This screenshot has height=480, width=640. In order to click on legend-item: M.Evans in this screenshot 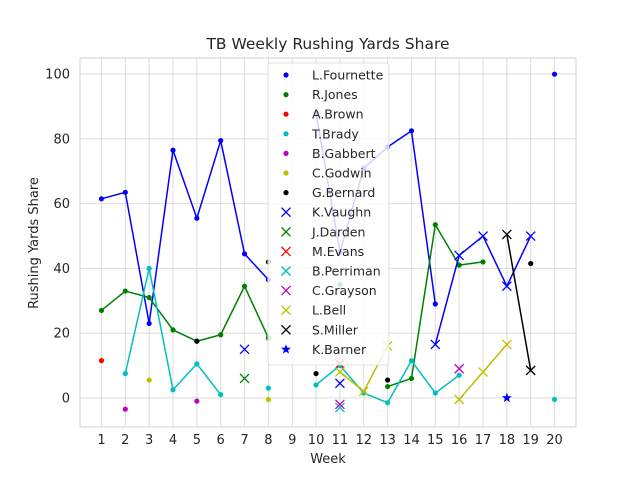, I will do `click(322, 251)`.